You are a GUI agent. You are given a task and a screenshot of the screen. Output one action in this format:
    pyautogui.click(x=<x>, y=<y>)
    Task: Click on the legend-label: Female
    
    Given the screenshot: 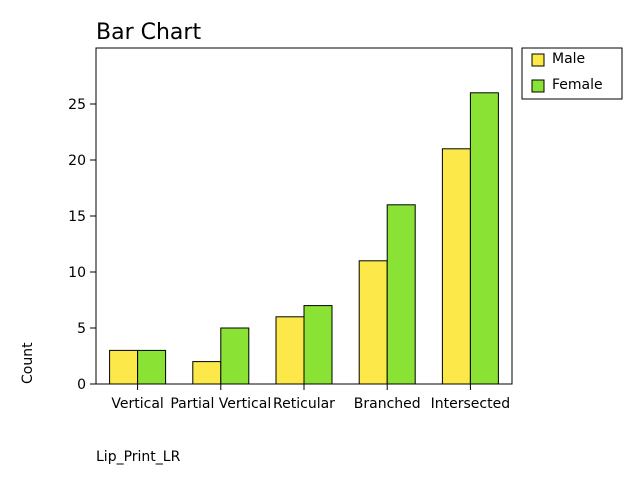 What is the action you would take?
    pyautogui.click(x=577, y=85)
    